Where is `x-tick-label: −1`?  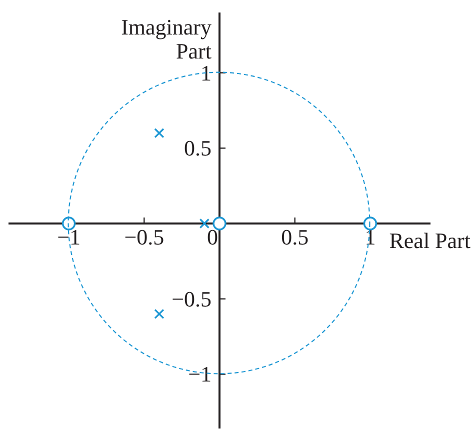 x-tick-label: −1 is located at coordinates (69, 237).